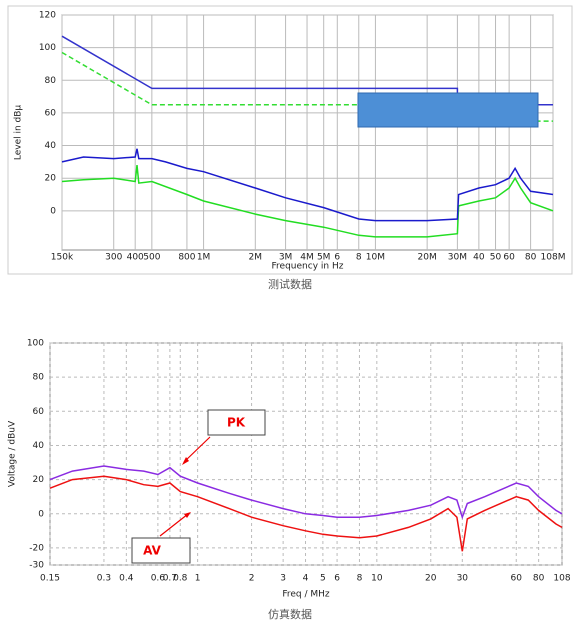 Image resolution: width=581 pixels, height=635 pixels. I want to click on x-tick-label: 0.8, so click(180, 579).